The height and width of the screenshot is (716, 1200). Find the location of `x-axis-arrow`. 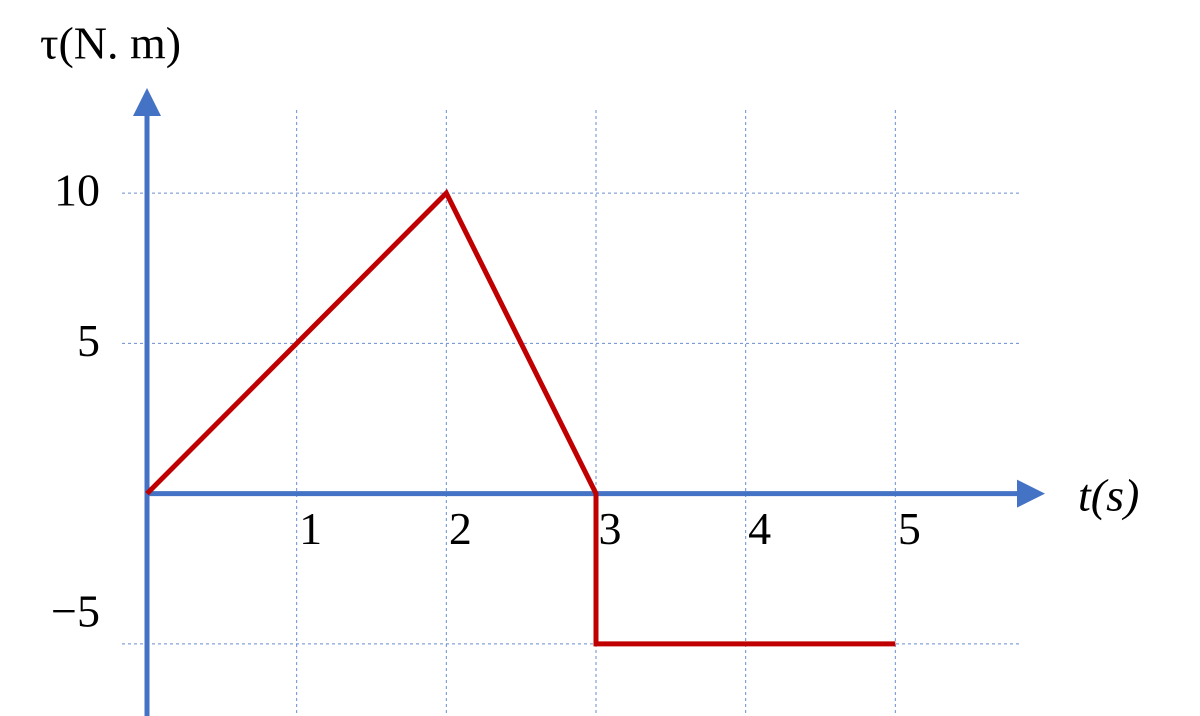

x-axis-arrow is located at coordinates (1031, 493).